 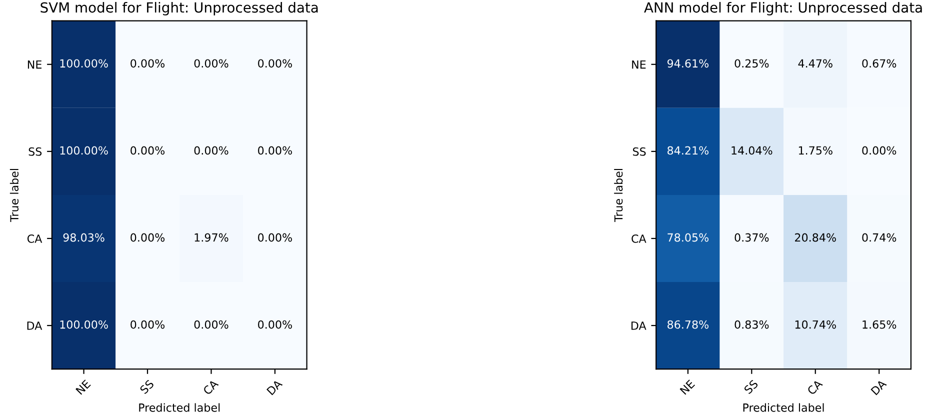 What do you see at coordinates (815, 237) in the screenshot?
I see `data-label: 20.84%` at bounding box center [815, 237].